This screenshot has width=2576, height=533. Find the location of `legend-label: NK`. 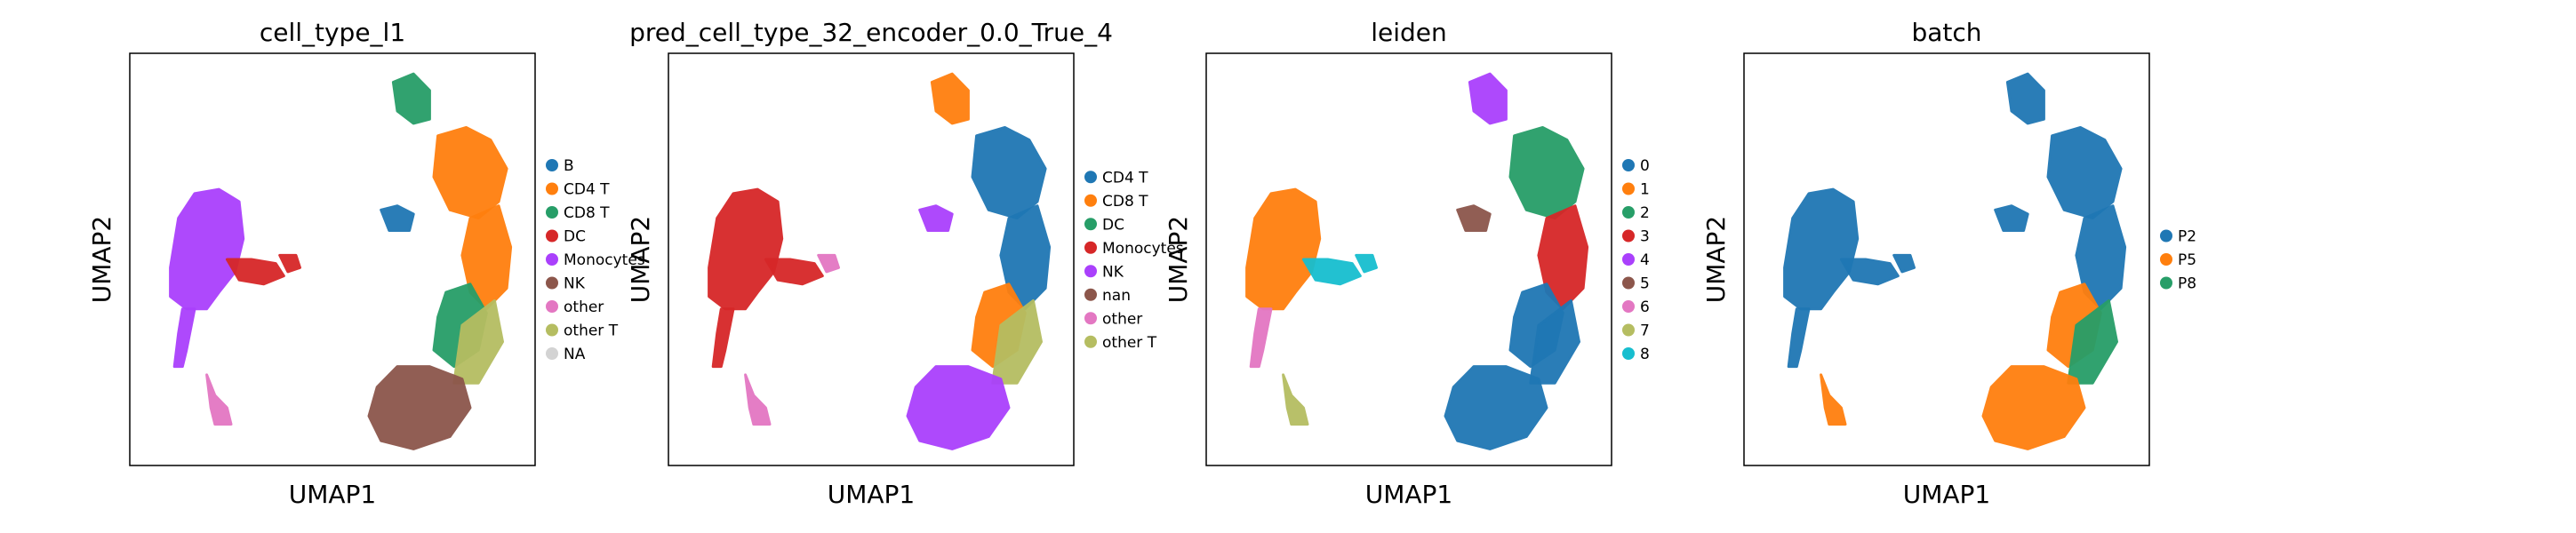

legend-label: NK is located at coordinates (1113, 272).